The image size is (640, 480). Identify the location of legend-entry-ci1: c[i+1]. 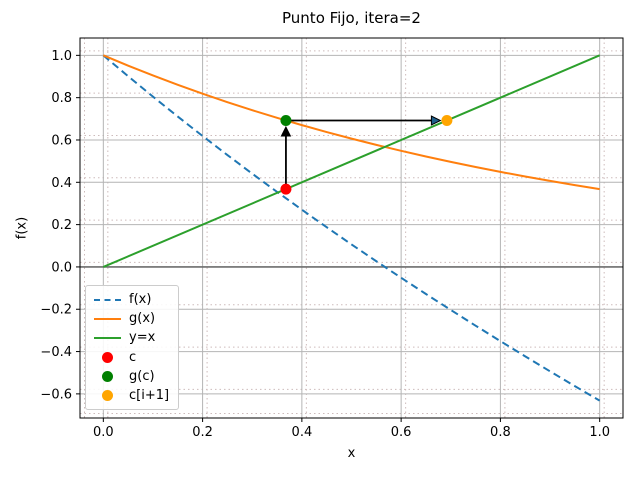
(132, 395).